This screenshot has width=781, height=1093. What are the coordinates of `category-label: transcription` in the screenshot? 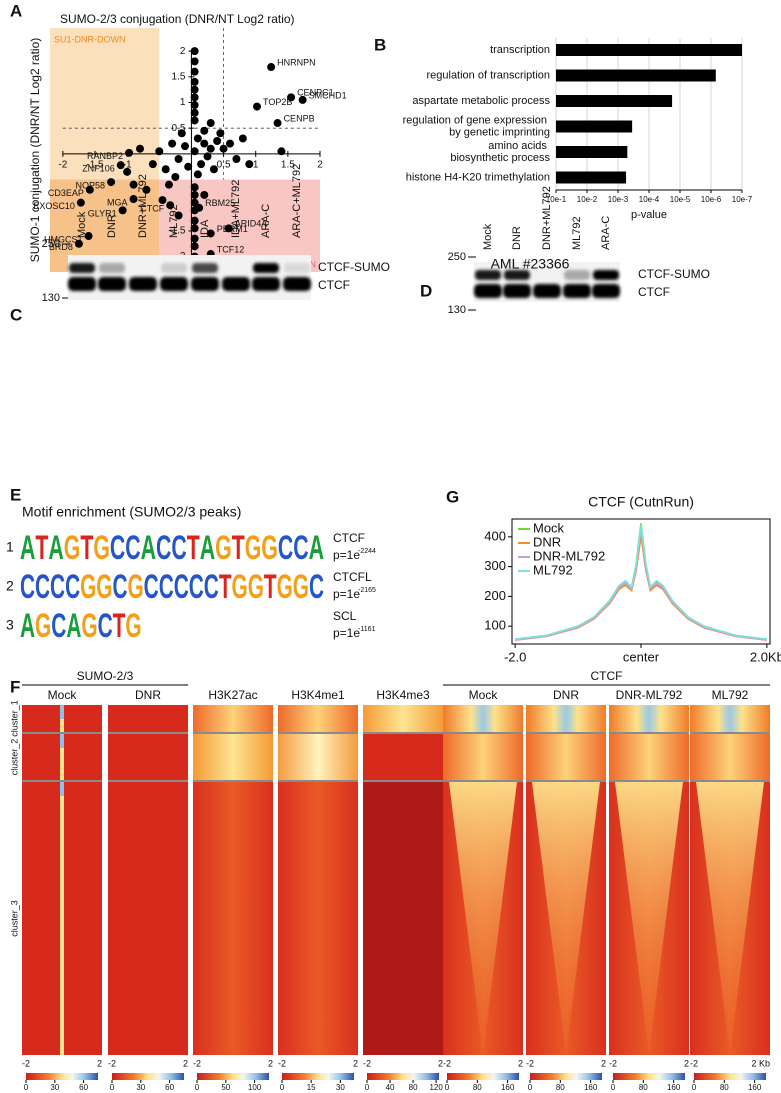 It's located at (520, 50).